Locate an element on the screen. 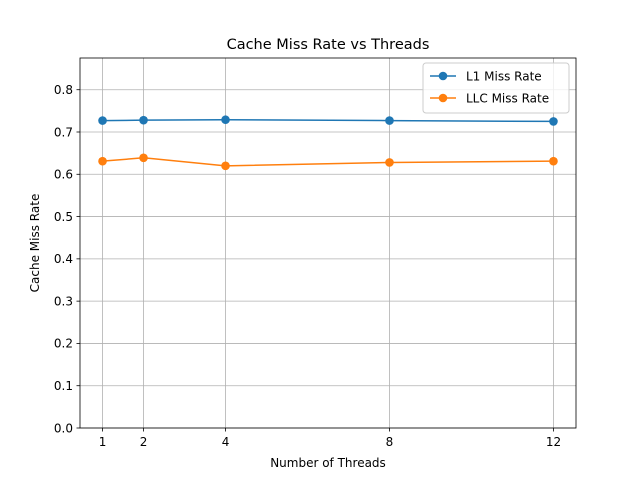 This screenshot has height=480, width=640. x-tick-label: 4 is located at coordinates (226, 442).